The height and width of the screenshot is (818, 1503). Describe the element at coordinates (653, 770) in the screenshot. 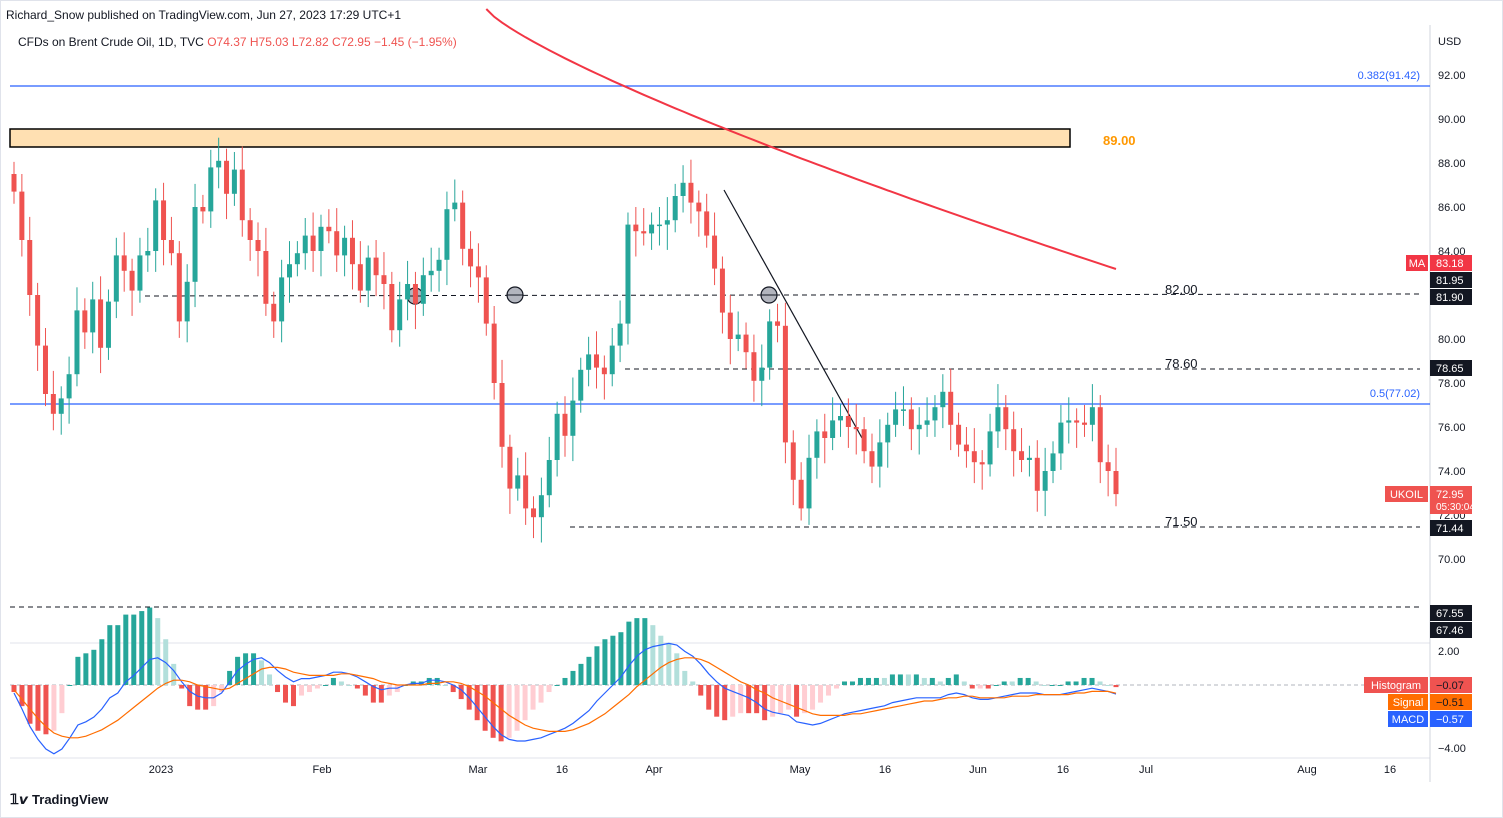

I see `time-tick: Apr` at that location.